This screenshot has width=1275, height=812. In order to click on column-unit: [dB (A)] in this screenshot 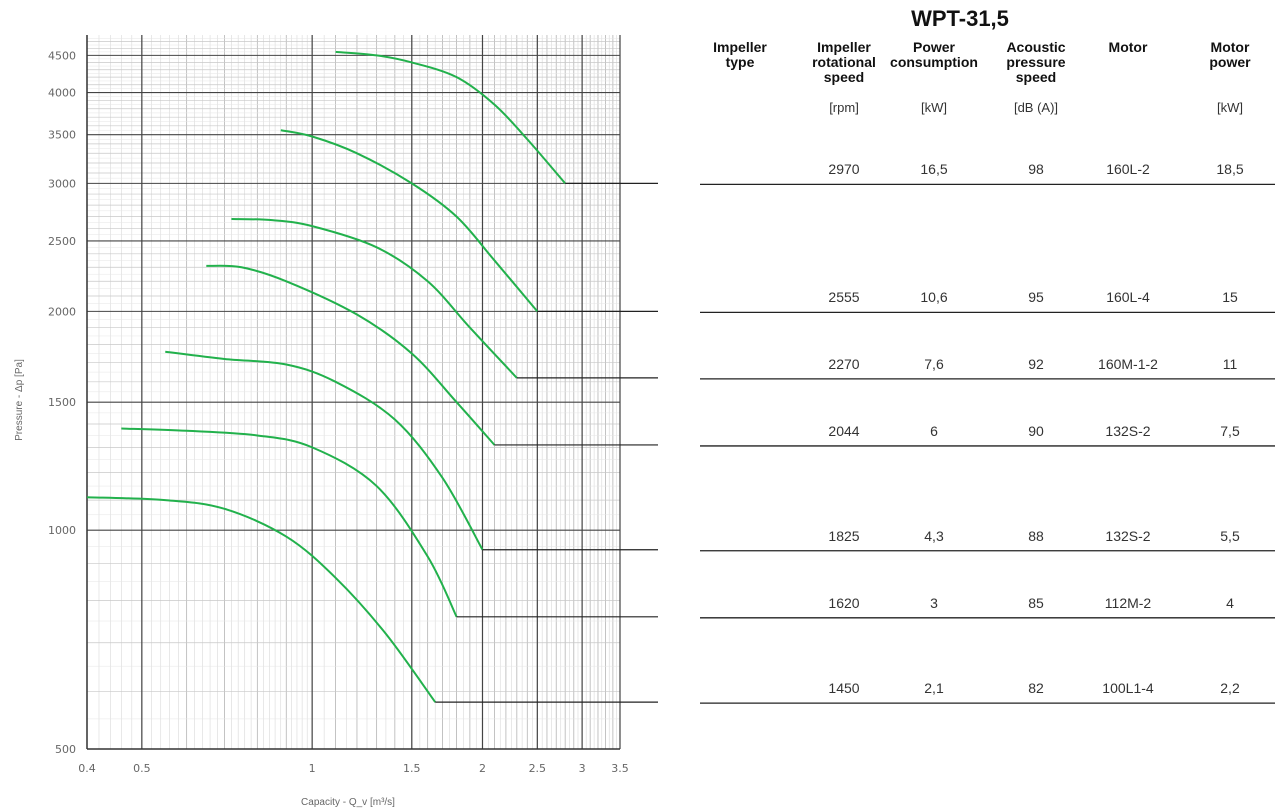, I will do `click(1036, 107)`.